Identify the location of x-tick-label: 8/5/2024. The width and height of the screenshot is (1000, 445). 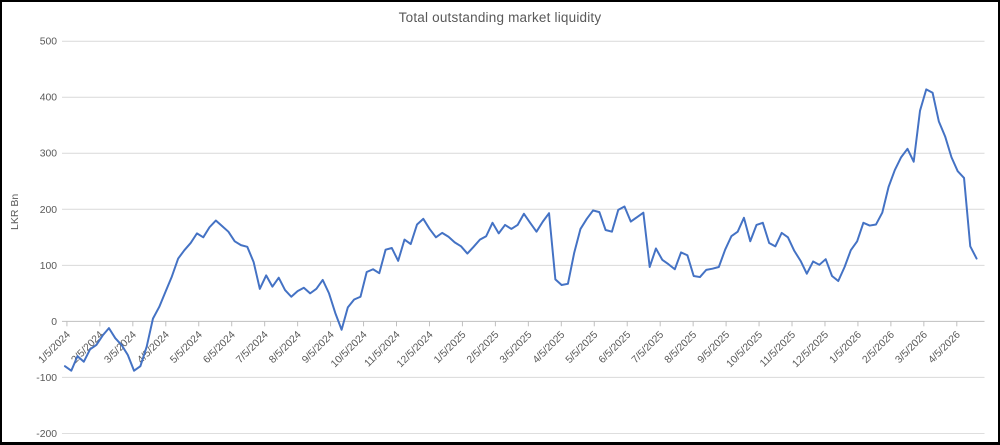
(285, 347).